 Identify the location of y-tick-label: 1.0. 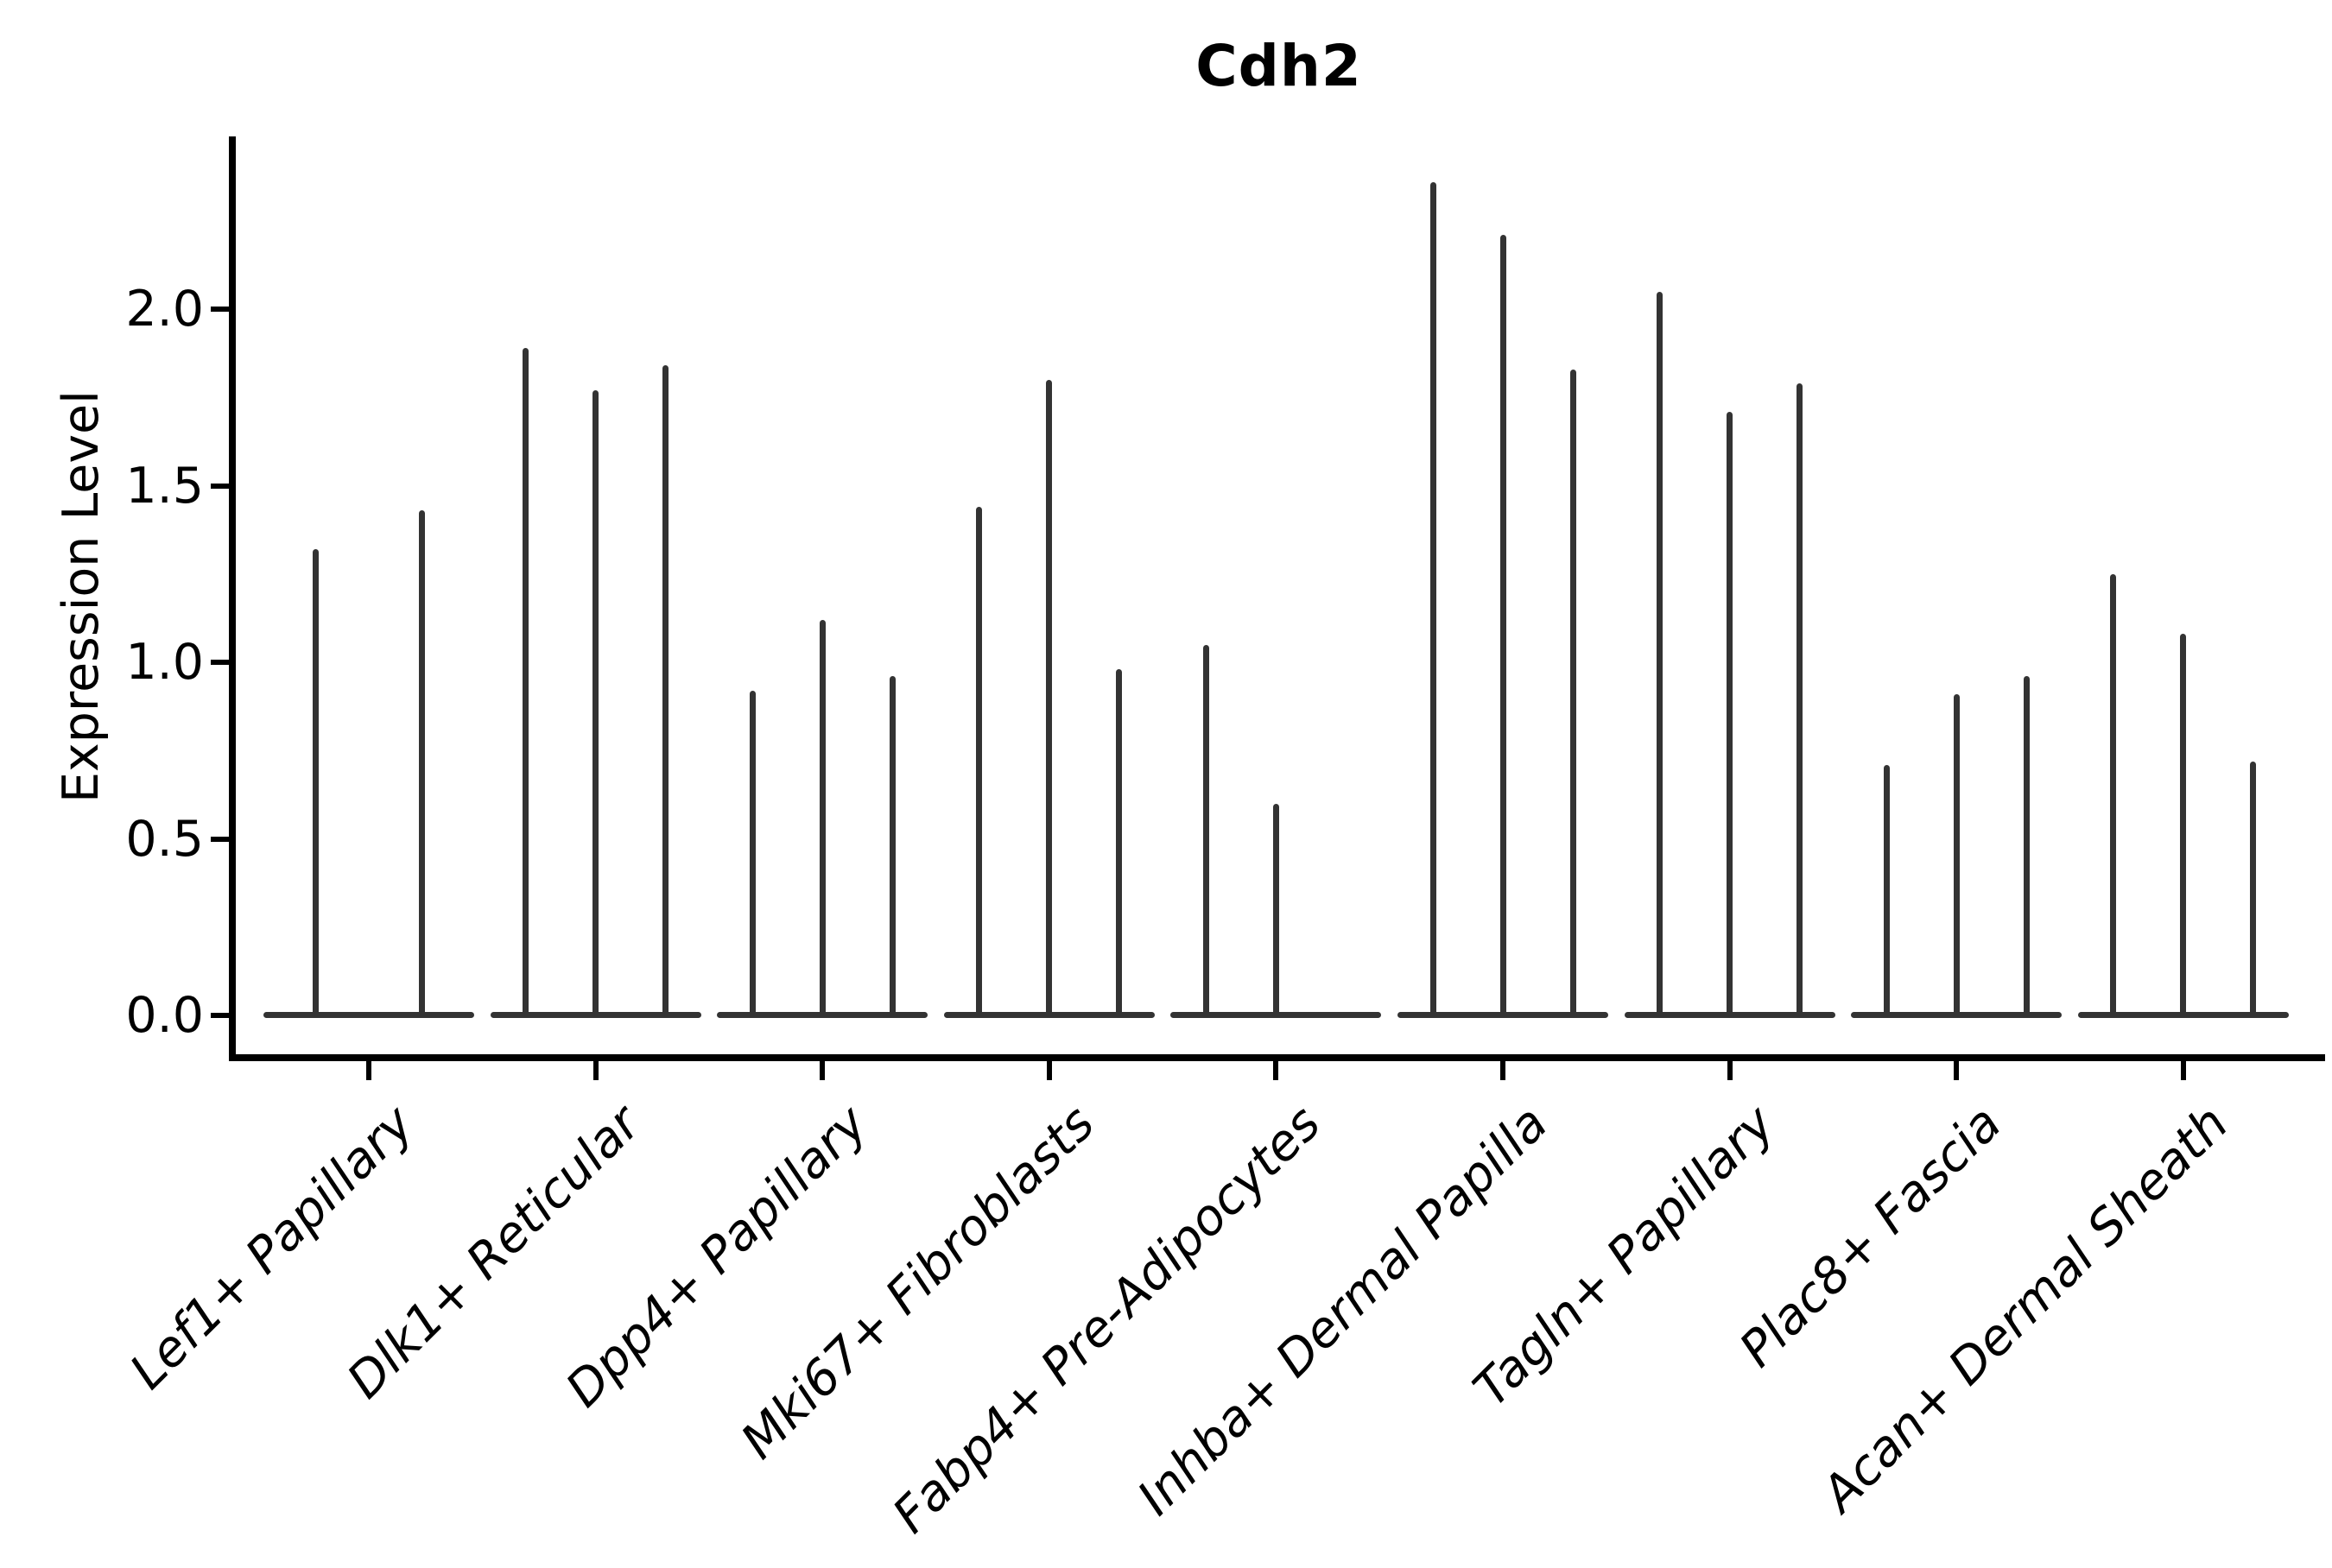
(165, 662).